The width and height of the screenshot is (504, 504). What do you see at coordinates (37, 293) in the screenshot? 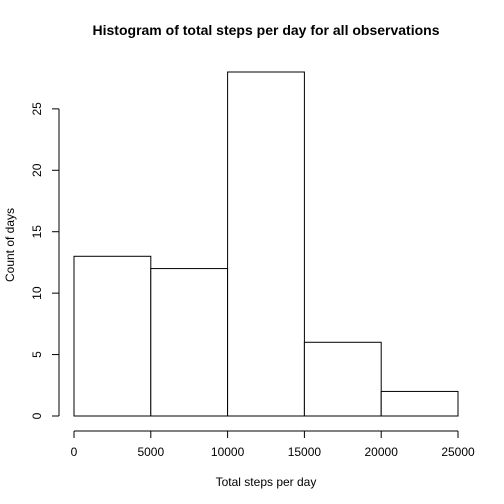
I see `y-tick-label: 10` at bounding box center [37, 293].